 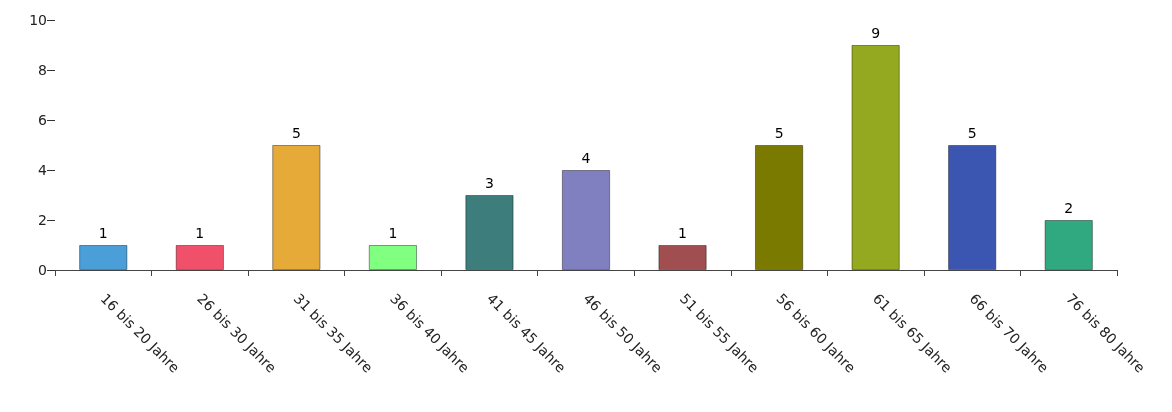 I want to click on y-tick-label: 0, so click(x=42, y=270).